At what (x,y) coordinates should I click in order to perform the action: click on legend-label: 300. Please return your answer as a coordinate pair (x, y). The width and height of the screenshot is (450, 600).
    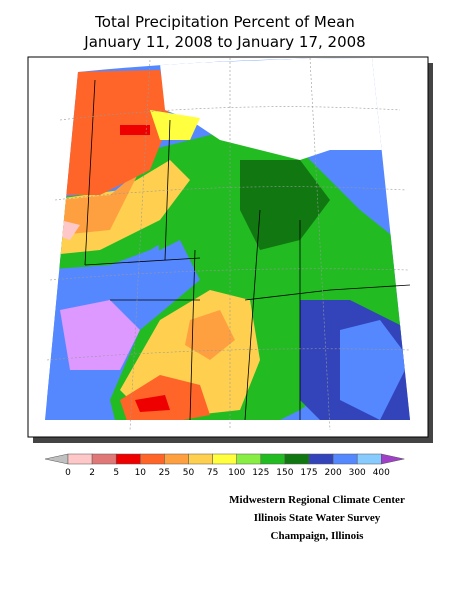
    Looking at the image, I should click on (357, 473).